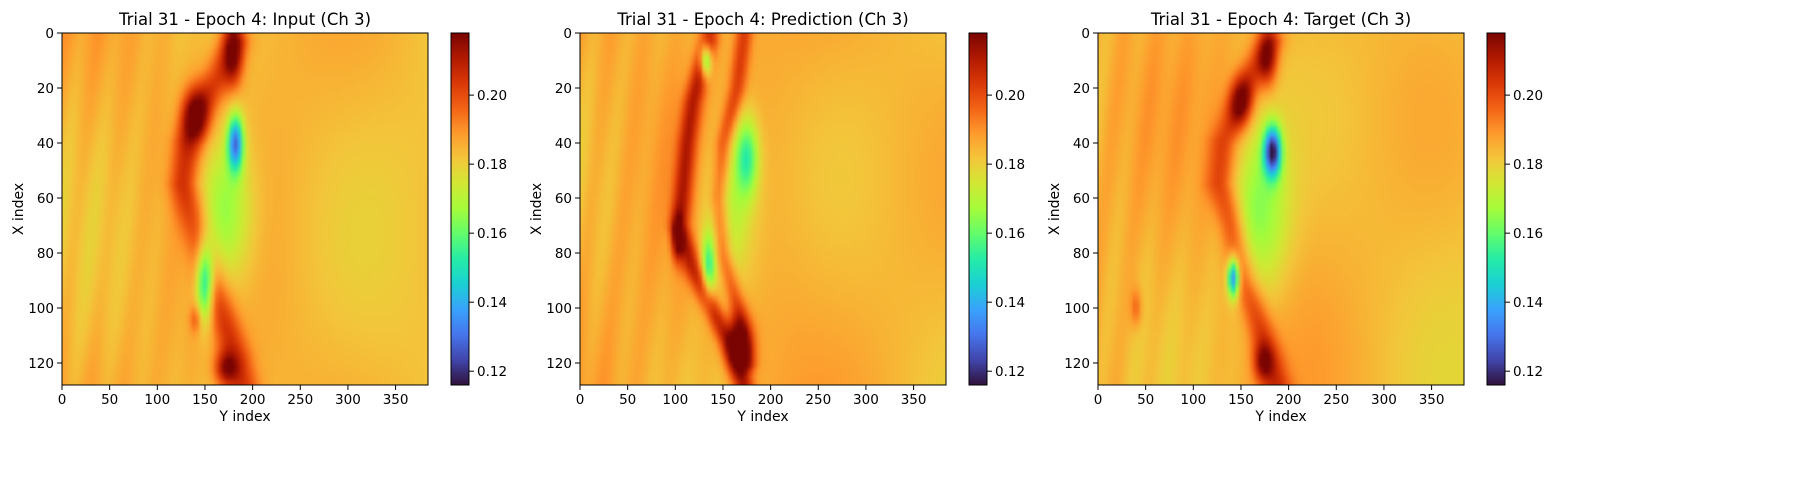 The height and width of the screenshot is (500, 1800). Describe the element at coordinates (1280, 19) in the screenshot. I see `panel-title: Trial 31 - Epoch 4: Target (Ch 3)` at that location.